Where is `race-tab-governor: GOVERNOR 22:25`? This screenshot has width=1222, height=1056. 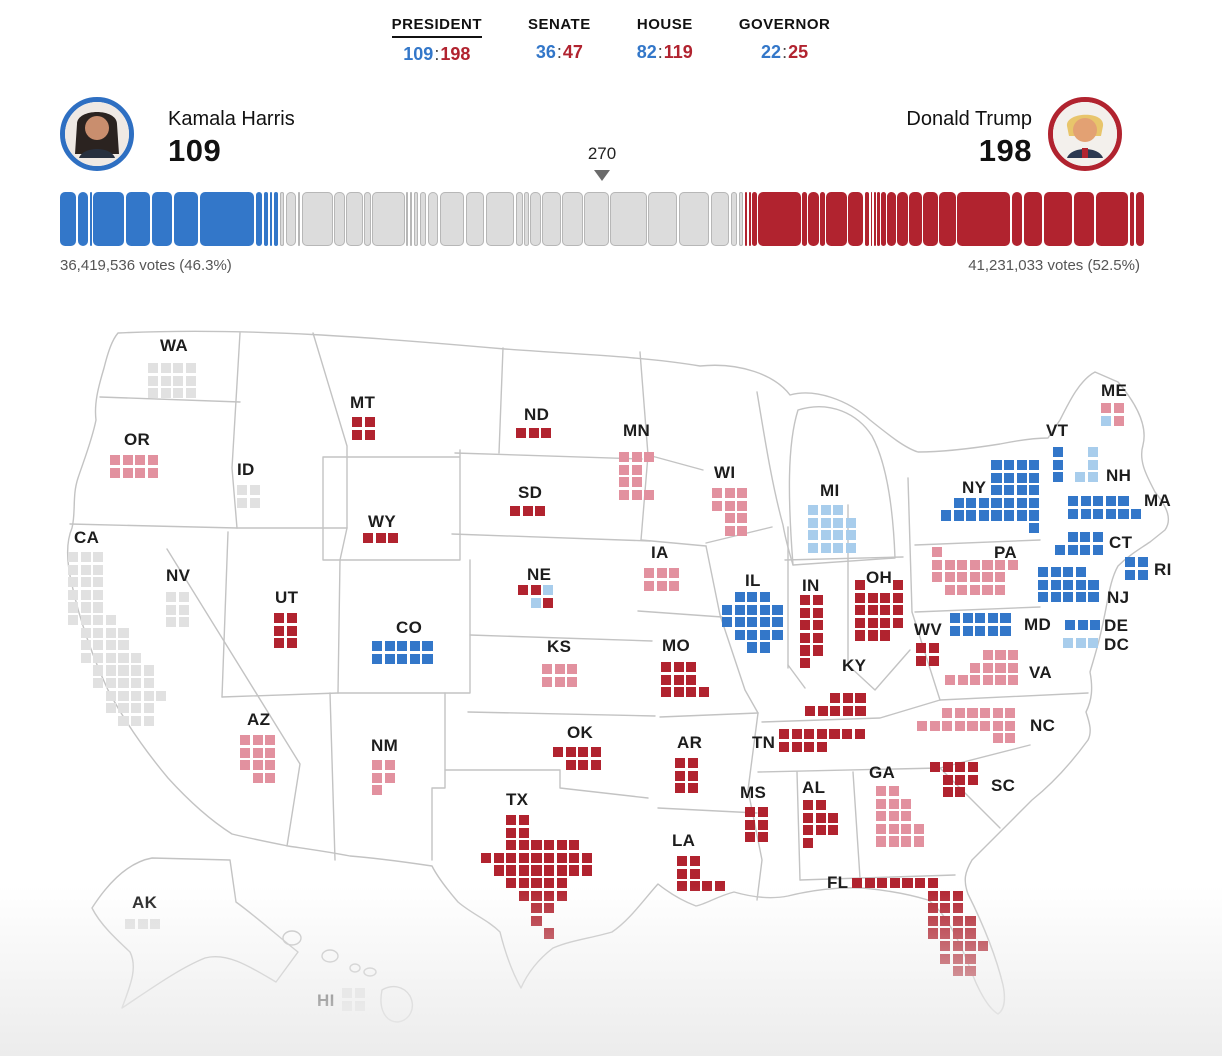 race-tab-governor: GOVERNOR 22:25 is located at coordinates (785, 40).